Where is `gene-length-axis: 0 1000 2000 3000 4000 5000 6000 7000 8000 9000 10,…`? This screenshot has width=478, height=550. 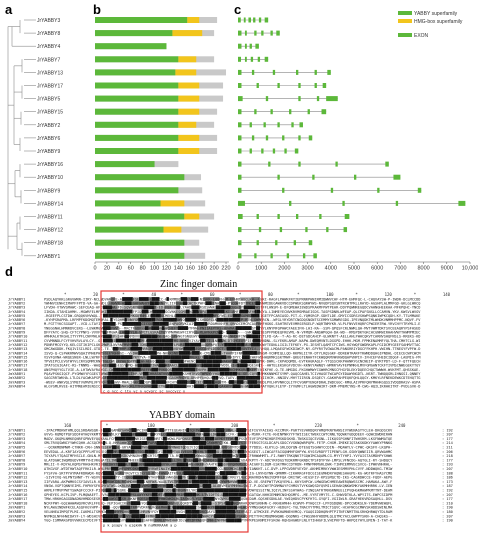
gene-length-axis: 0 1000 2000 3000 4000 5000 6000 7000 8000 9000 10,… is located at coordinates (357, 266).